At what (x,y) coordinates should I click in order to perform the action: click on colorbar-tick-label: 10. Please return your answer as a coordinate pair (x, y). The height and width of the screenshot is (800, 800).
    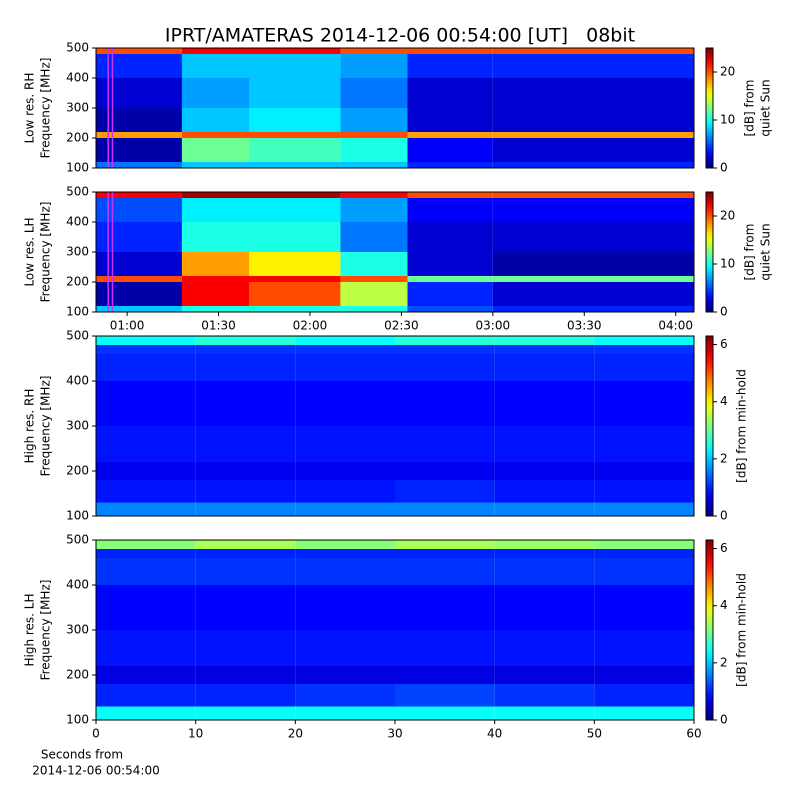
    Looking at the image, I should click on (727, 120).